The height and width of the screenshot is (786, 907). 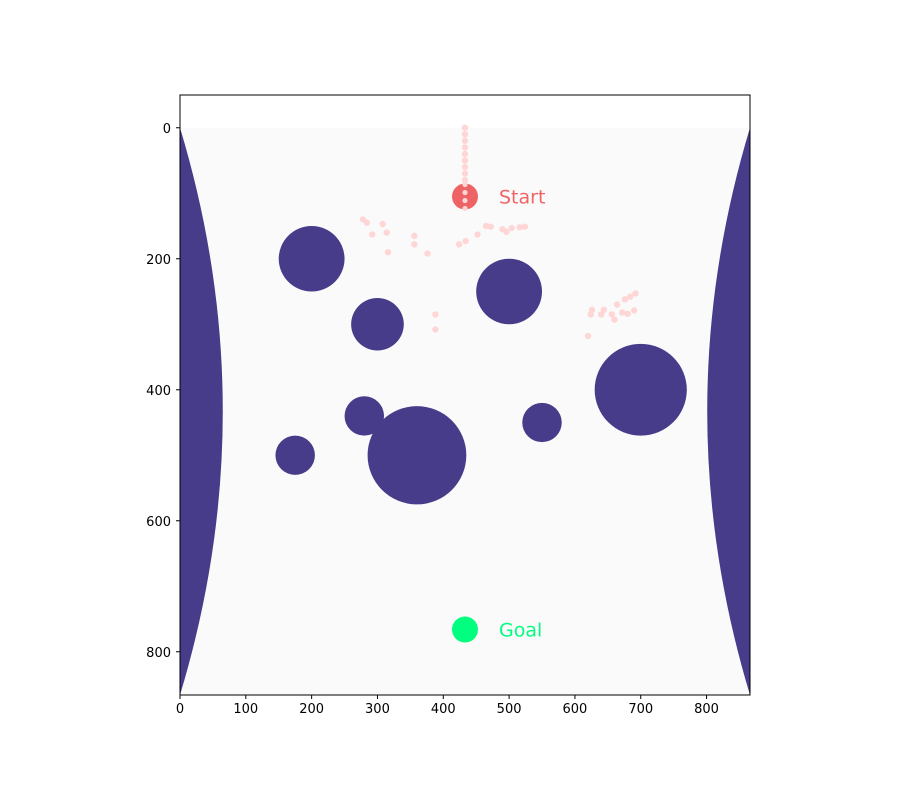 What do you see at coordinates (167, 129) in the screenshot?
I see `y-tick-label: 0` at bounding box center [167, 129].